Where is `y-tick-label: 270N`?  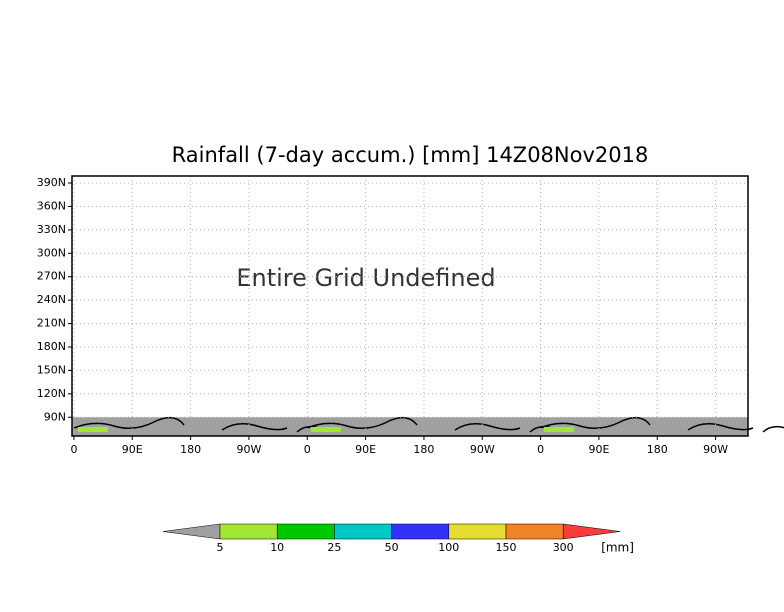 y-tick-label: 270N is located at coordinates (51, 276).